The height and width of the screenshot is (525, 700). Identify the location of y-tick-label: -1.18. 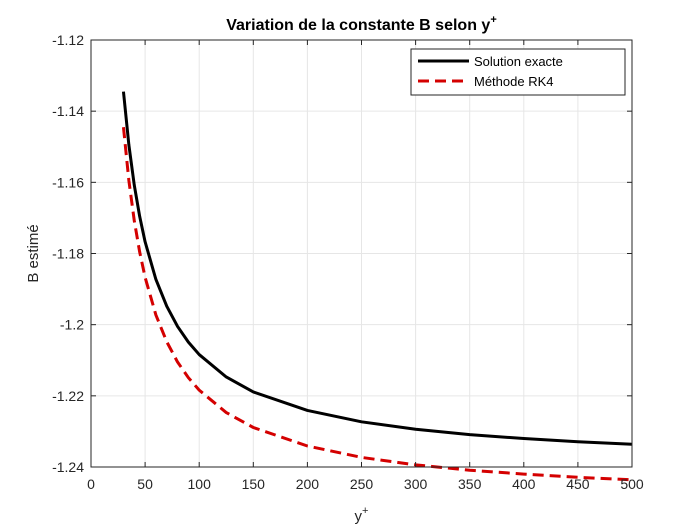
(68, 254).